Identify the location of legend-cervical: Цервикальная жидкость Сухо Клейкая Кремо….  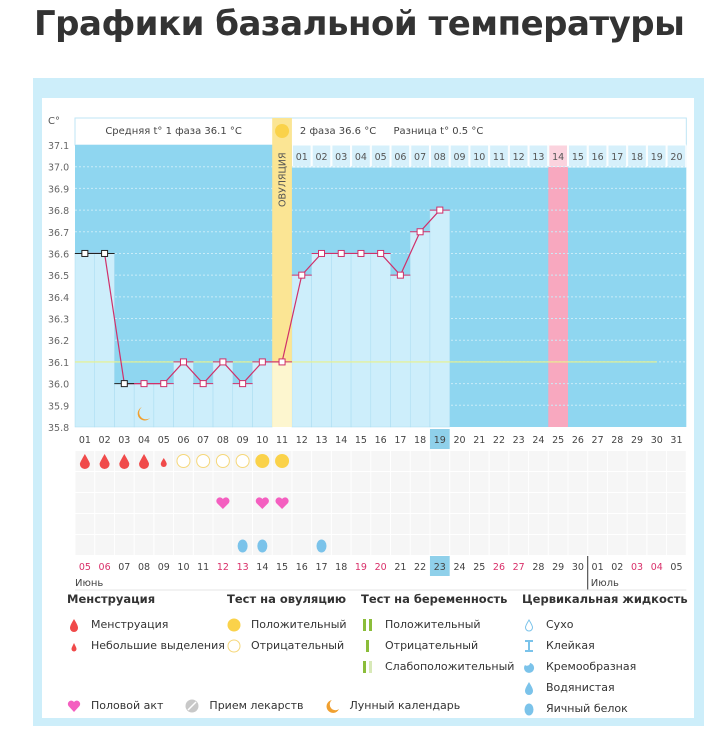
(605, 655).